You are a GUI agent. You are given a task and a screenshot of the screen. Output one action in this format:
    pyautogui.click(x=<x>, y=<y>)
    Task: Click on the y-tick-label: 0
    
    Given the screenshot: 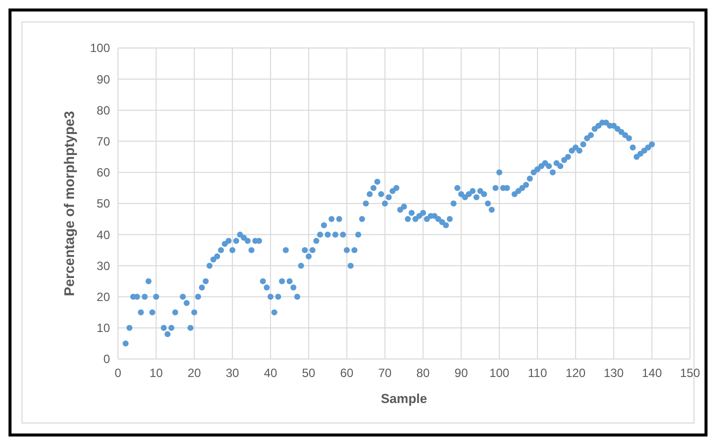 What is the action you would take?
    pyautogui.click(x=106, y=359)
    